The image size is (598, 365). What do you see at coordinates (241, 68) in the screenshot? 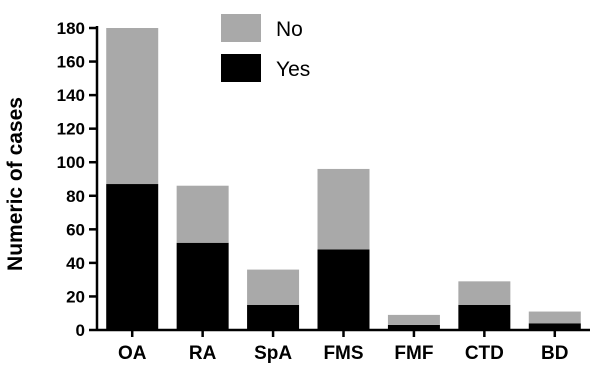
I see `legend-swatch-yes` at bounding box center [241, 68].